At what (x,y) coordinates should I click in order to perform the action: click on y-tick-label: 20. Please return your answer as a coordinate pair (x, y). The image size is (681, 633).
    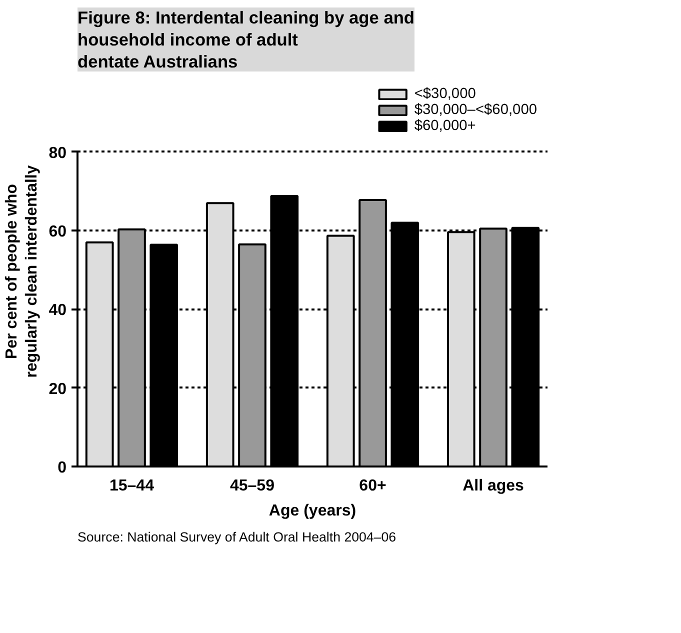
    Looking at the image, I should click on (57, 389).